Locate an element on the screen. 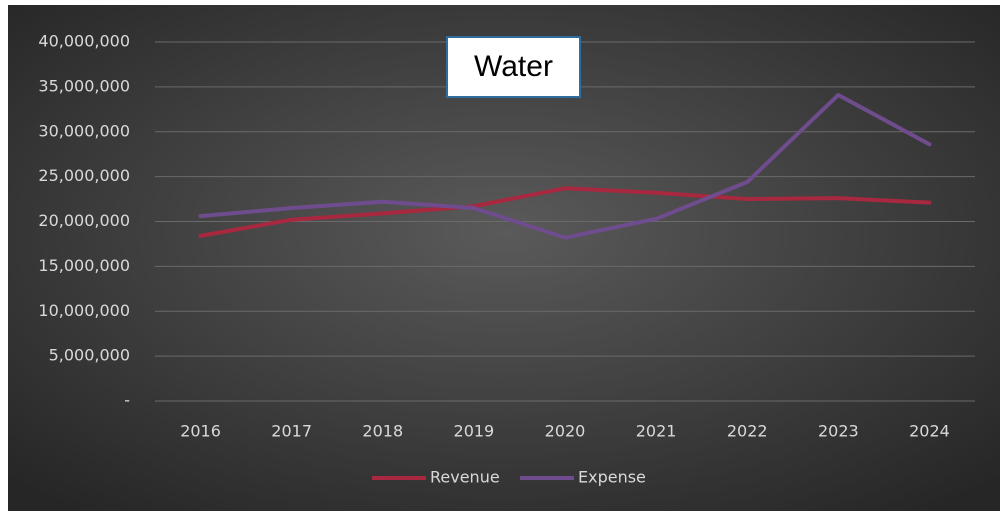 This screenshot has width=1008, height=511. x-tick-label: 2022 is located at coordinates (747, 431).